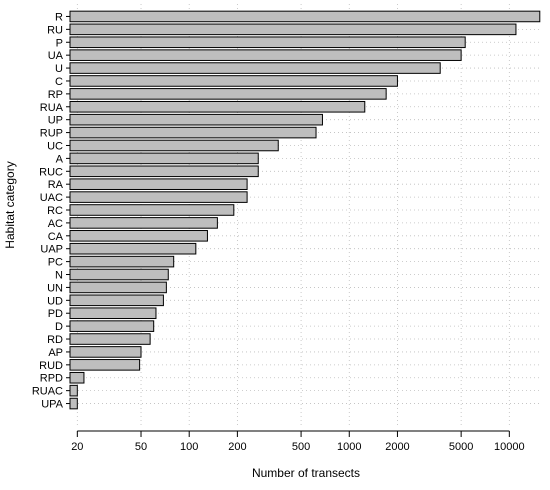  I want to click on x-axis: 20 50 100 200 500 1000 2000 5000 10000, so click(298, 441).